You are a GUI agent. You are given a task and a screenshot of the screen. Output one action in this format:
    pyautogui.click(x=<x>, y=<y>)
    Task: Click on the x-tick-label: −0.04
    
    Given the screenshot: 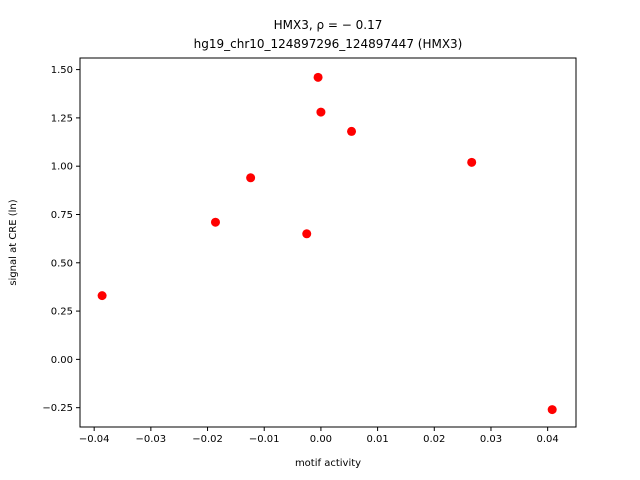 What is the action you would take?
    pyautogui.click(x=94, y=439)
    